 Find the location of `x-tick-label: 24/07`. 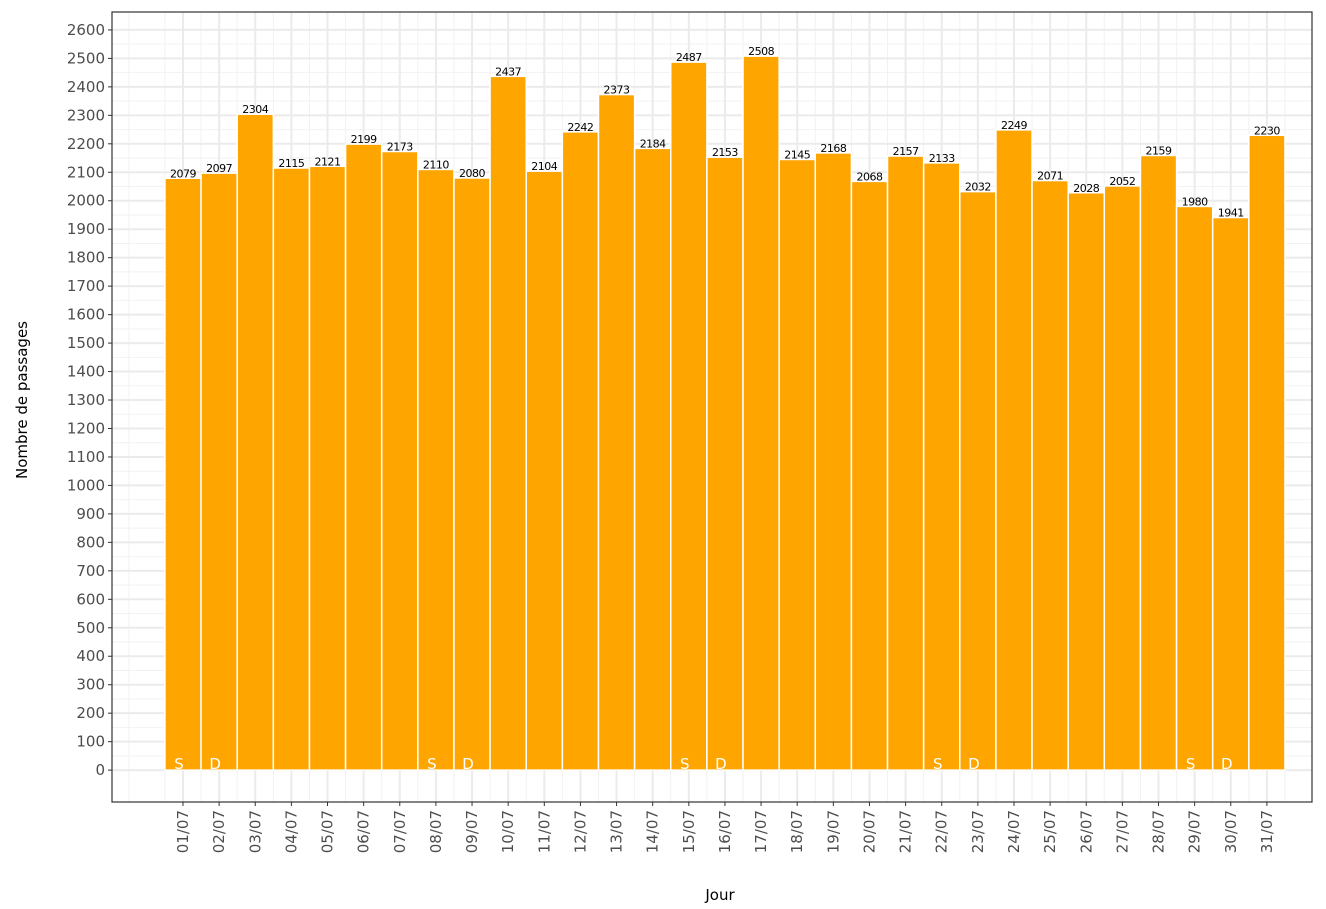

x-tick-label: 24/07 is located at coordinates (1014, 831).